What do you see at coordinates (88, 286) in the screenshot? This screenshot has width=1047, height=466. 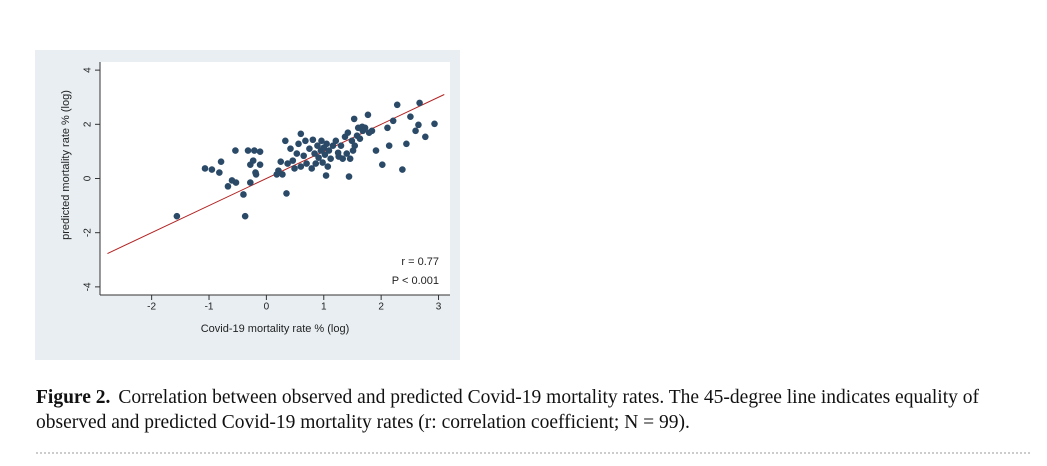 I see `y-tick-label: -4` at bounding box center [88, 286].